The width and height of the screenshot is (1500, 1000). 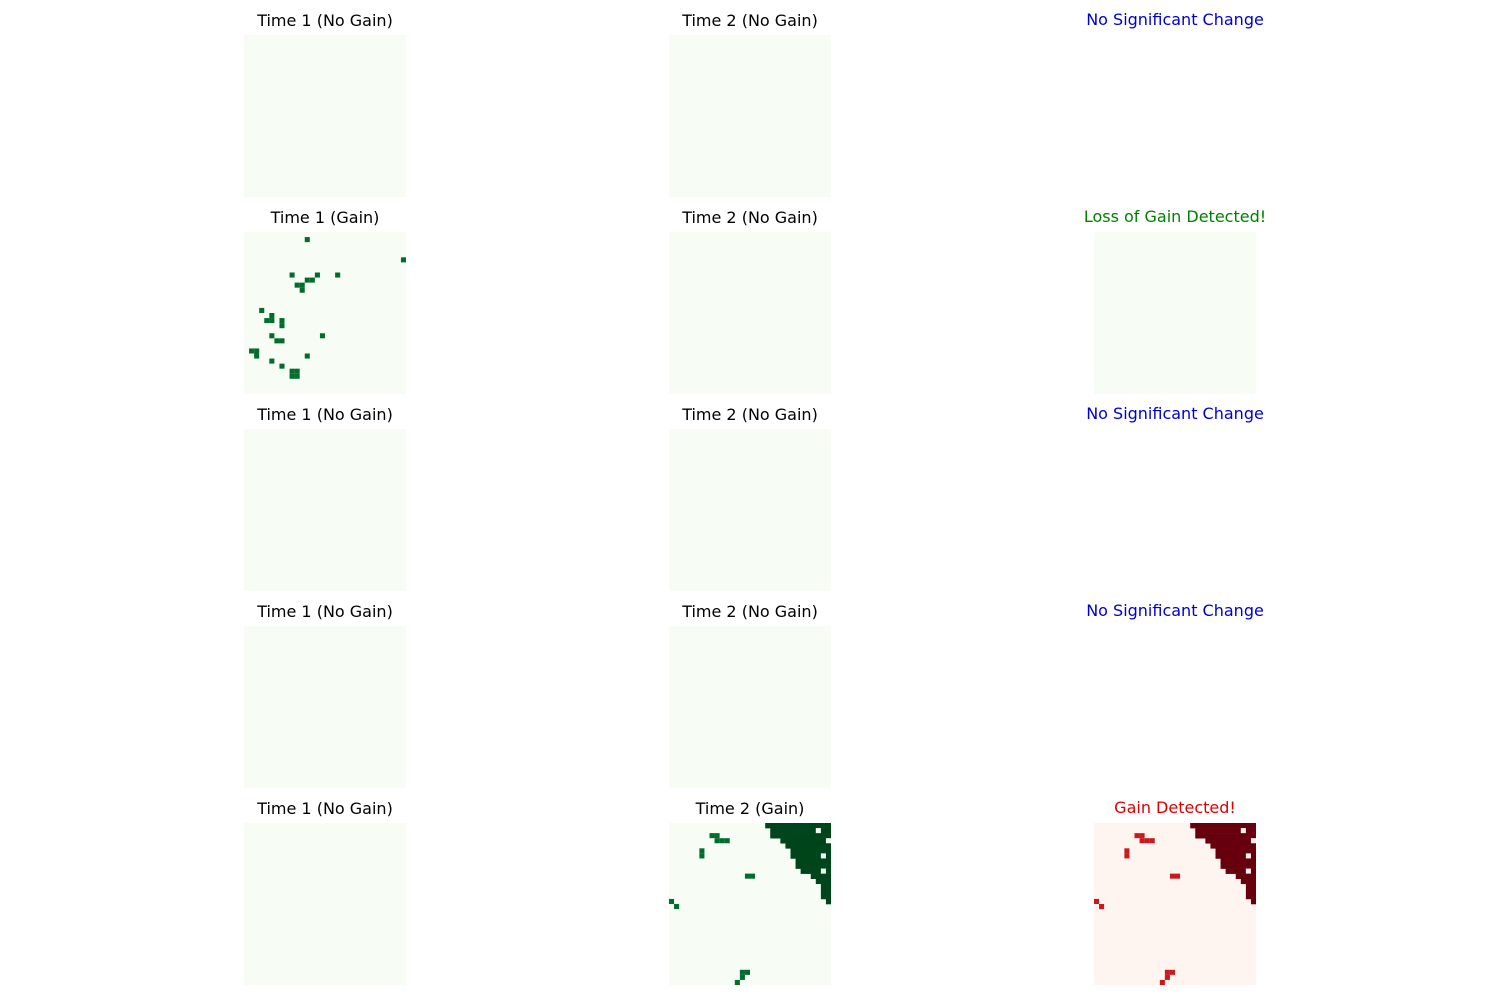 What do you see at coordinates (1175, 216) in the screenshot?
I see `result-title: Loss of Gain Detected!` at bounding box center [1175, 216].